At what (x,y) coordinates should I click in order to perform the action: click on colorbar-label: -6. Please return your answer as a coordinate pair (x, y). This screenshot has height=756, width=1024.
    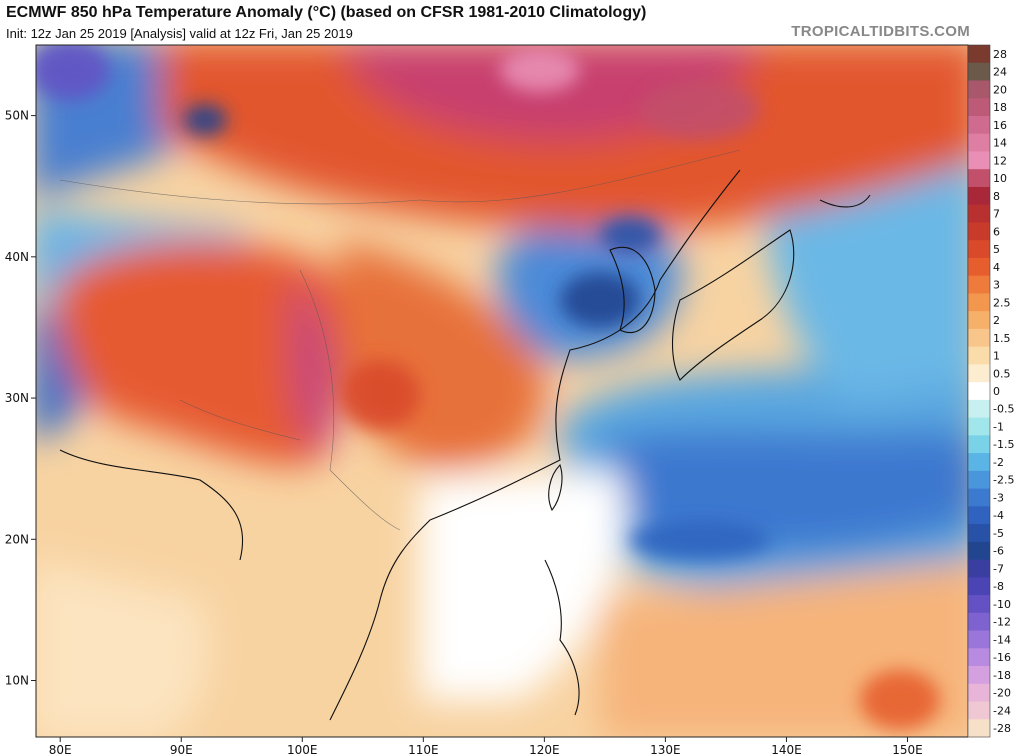
    Looking at the image, I should click on (998, 551).